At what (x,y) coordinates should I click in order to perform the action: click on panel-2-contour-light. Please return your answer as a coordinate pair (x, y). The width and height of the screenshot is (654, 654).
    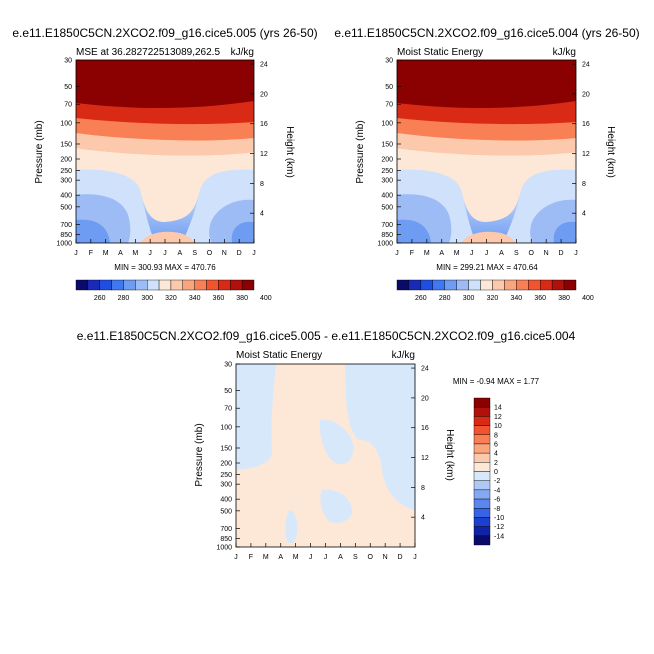
    Looking at the image, I should click on (486, 185).